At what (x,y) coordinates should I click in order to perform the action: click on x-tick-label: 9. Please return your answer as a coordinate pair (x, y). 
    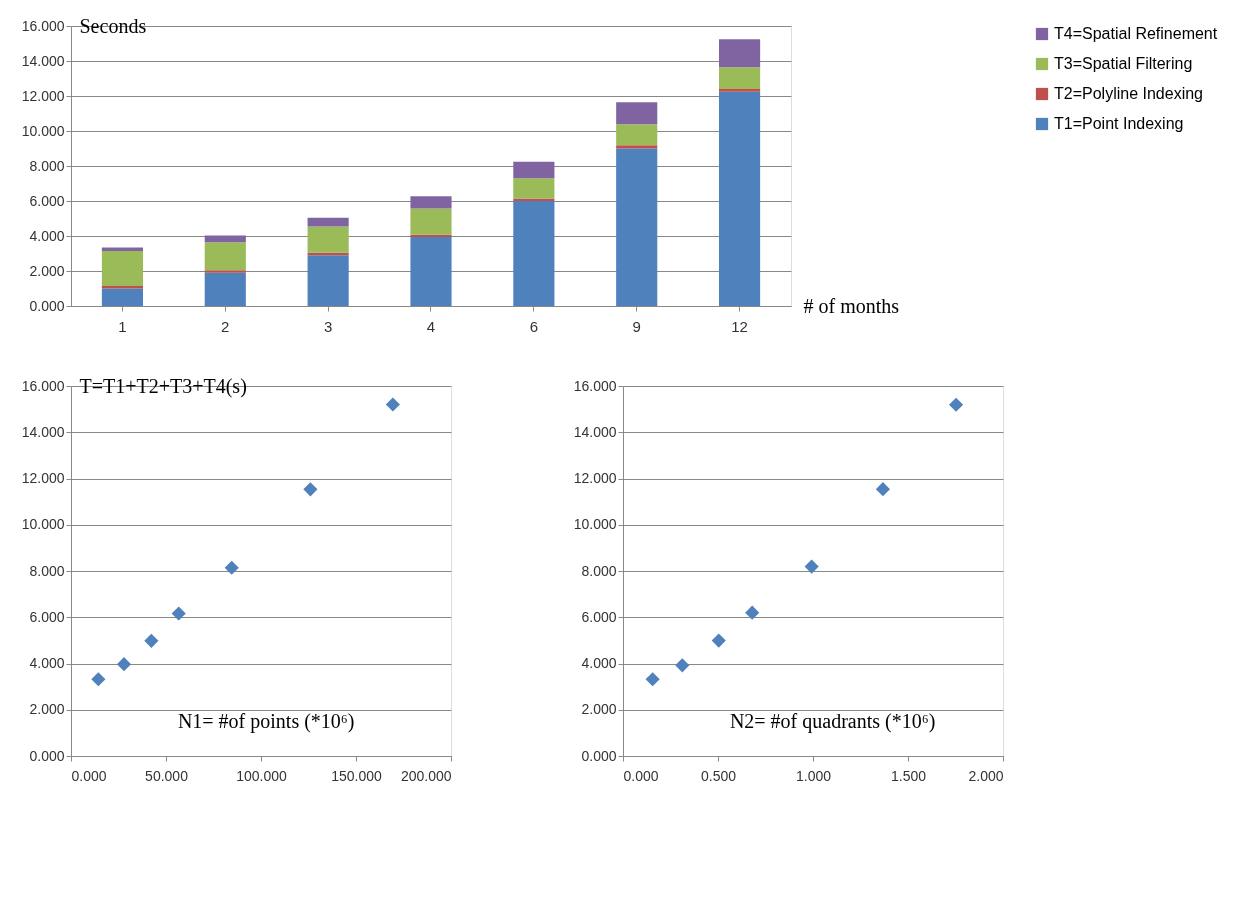
    Looking at the image, I should click on (636, 326).